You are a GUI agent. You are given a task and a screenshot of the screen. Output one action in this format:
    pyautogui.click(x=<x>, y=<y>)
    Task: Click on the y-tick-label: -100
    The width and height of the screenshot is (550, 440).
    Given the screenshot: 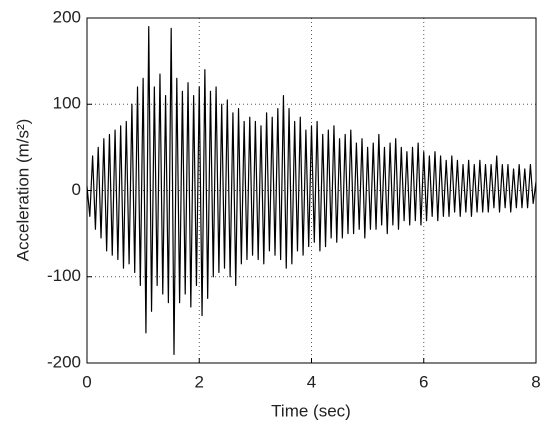 What is the action you would take?
    pyautogui.click(x=64, y=275)
    